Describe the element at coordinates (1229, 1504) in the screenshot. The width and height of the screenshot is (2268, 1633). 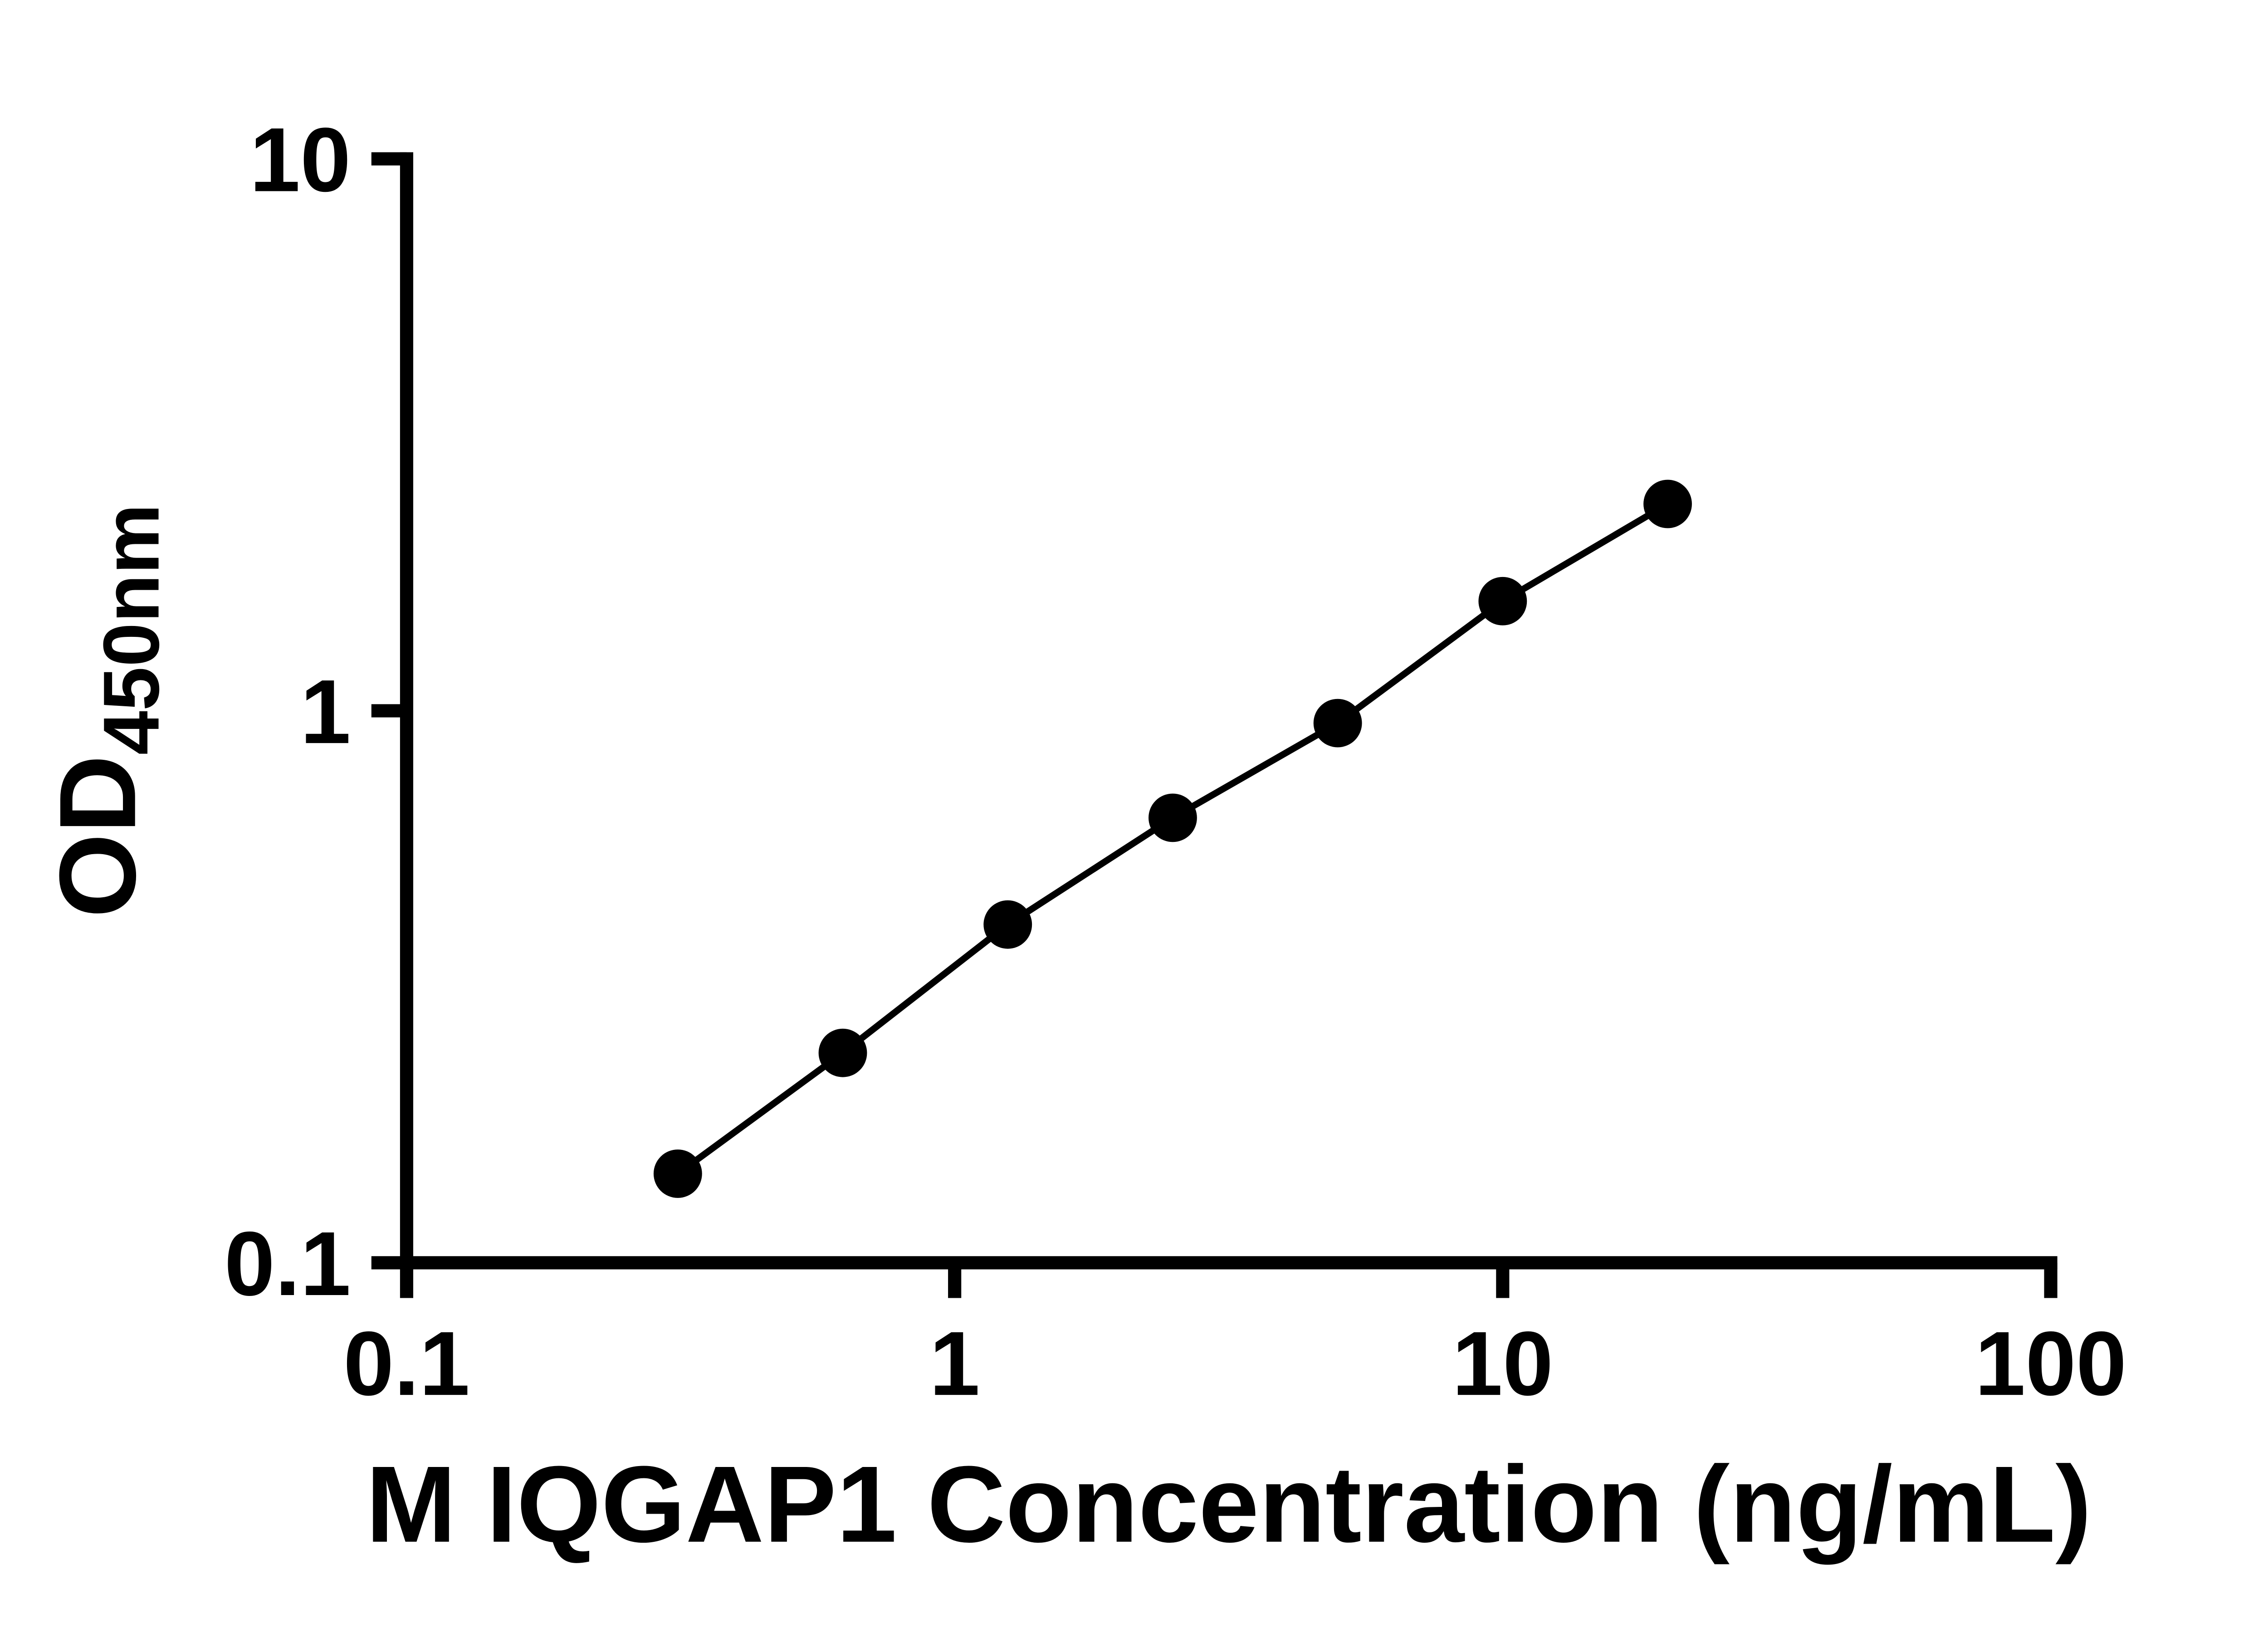
I see `x-axis-title: M IQGAP1 Concentration (ng/mL)` at that location.